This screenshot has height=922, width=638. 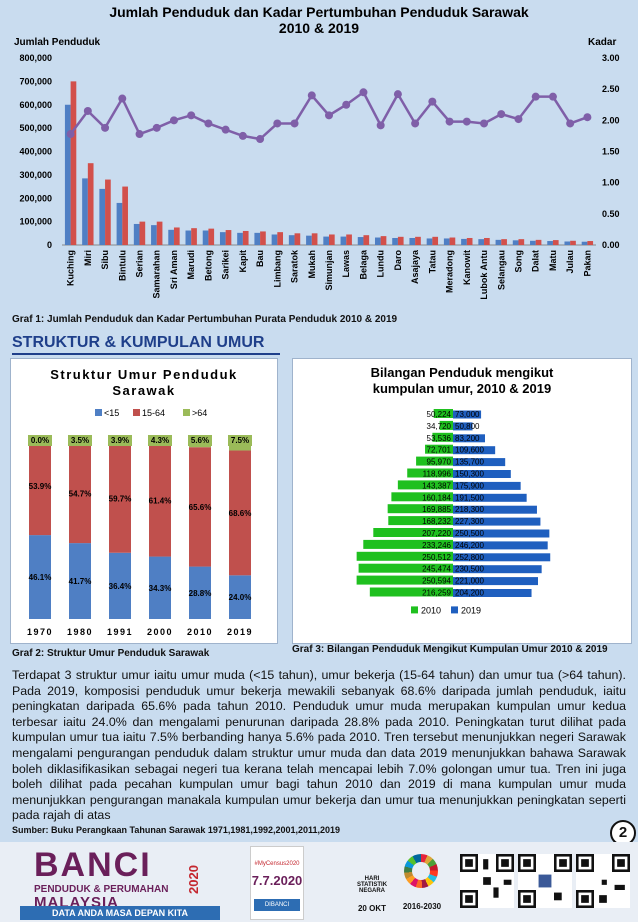 What do you see at coordinates (174, 269) in the screenshot?
I see `x-tick-label: Sri Aman` at bounding box center [174, 269].